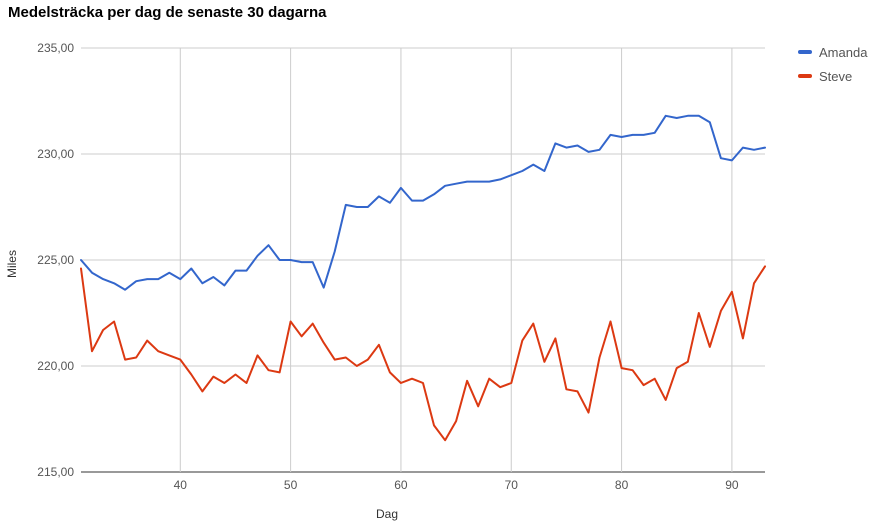 The width and height of the screenshot is (872, 531). Describe the element at coordinates (622, 485) in the screenshot. I see `x-tick-label: 80` at that location.